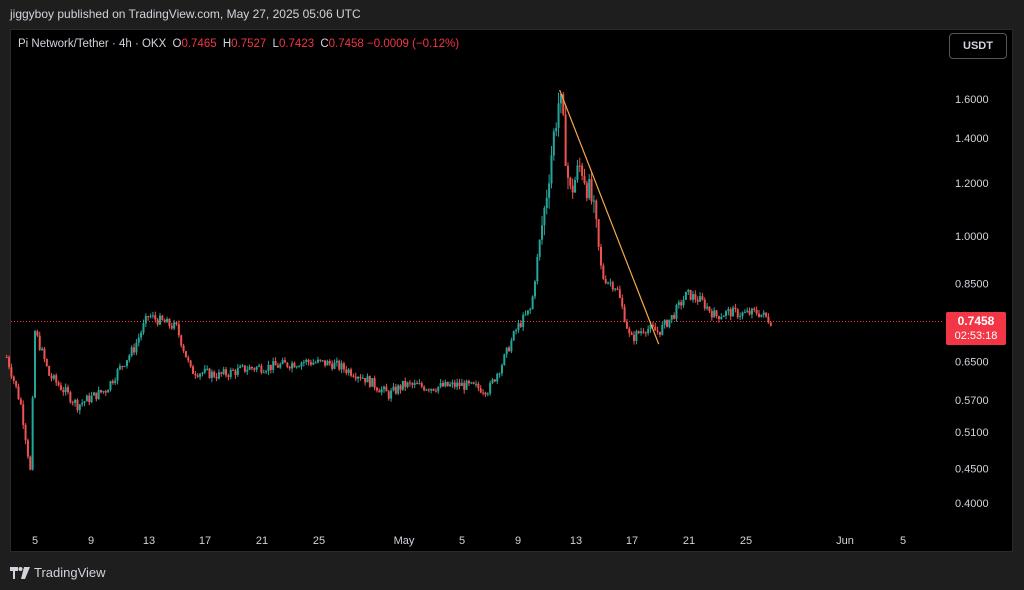 The height and width of the screenshot is (590, 1024). What do you see at coordinates (978, 46) in the screenshot?
I see `currency-button: USDT` at bounding box center [978, 46].